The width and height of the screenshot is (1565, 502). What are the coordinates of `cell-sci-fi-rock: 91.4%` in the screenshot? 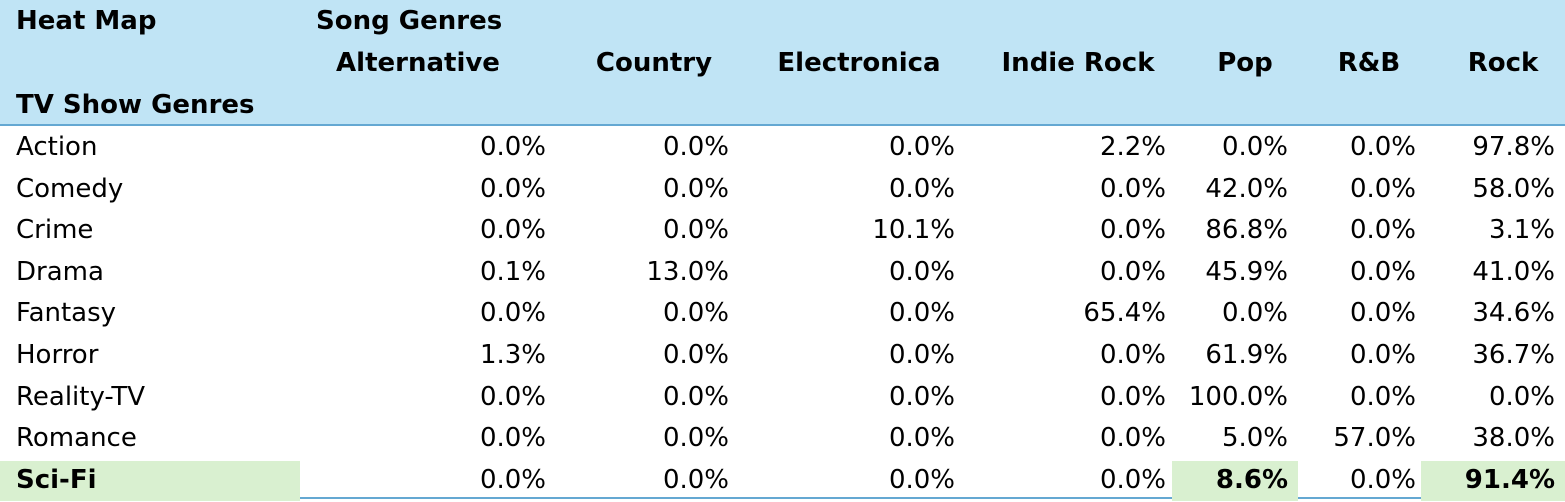 It's located at (1509, 479).